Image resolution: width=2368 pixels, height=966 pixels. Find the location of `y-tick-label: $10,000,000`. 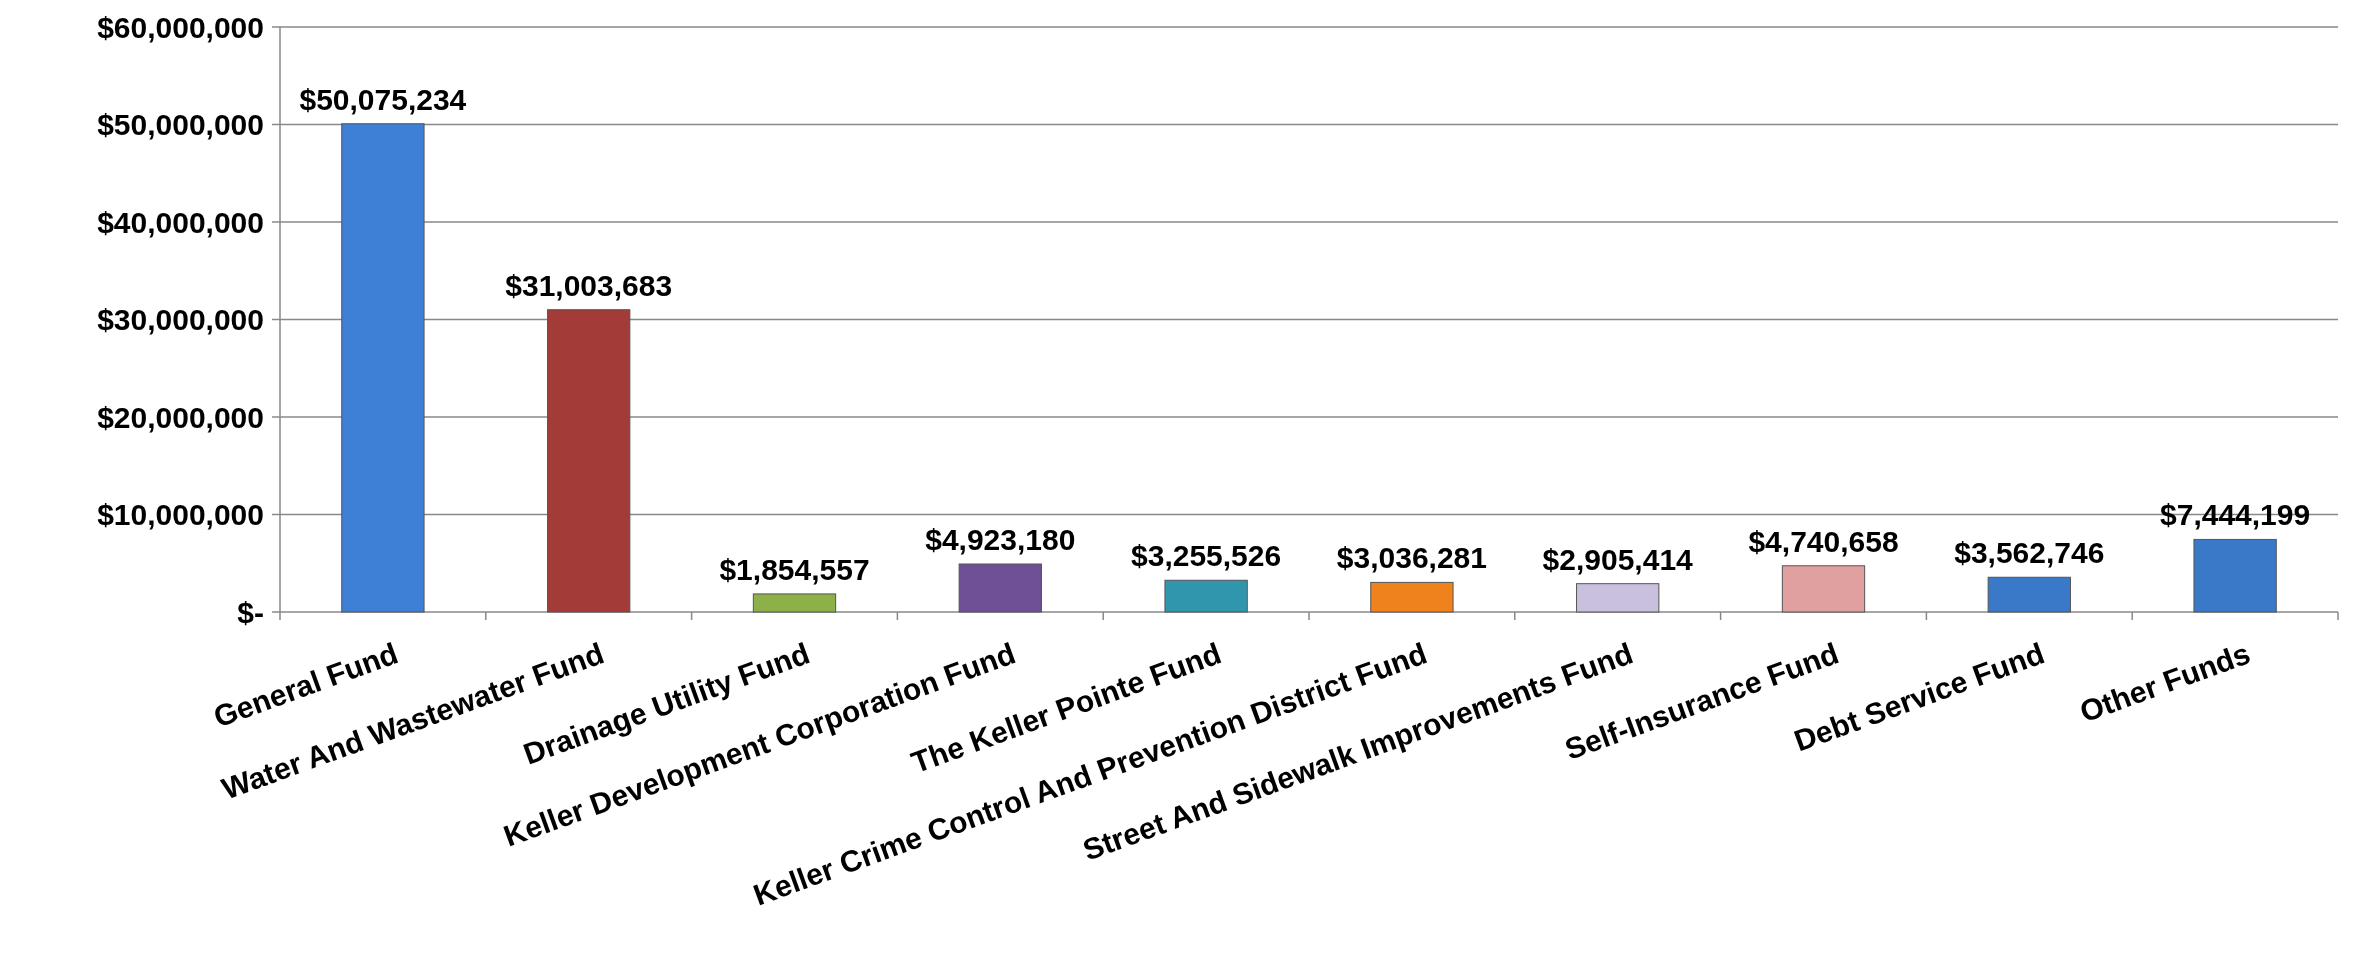

y-tick-label: $10,000,000 is located at coordinates (180, 514).